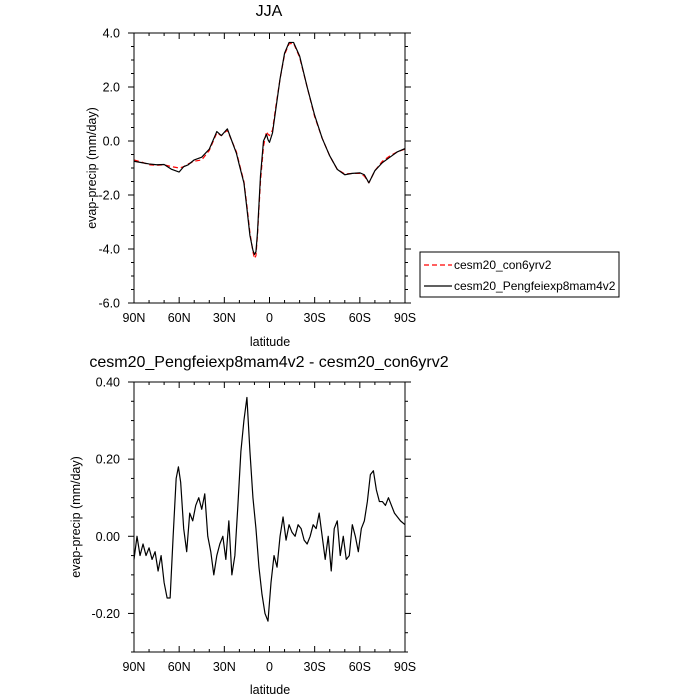 Image resolution: width=700 pixels, height=700 pixels. Describe the element at coordinates (111, 34) in the screenshot. I see `top-y-tick-label: 4.0` at that location.